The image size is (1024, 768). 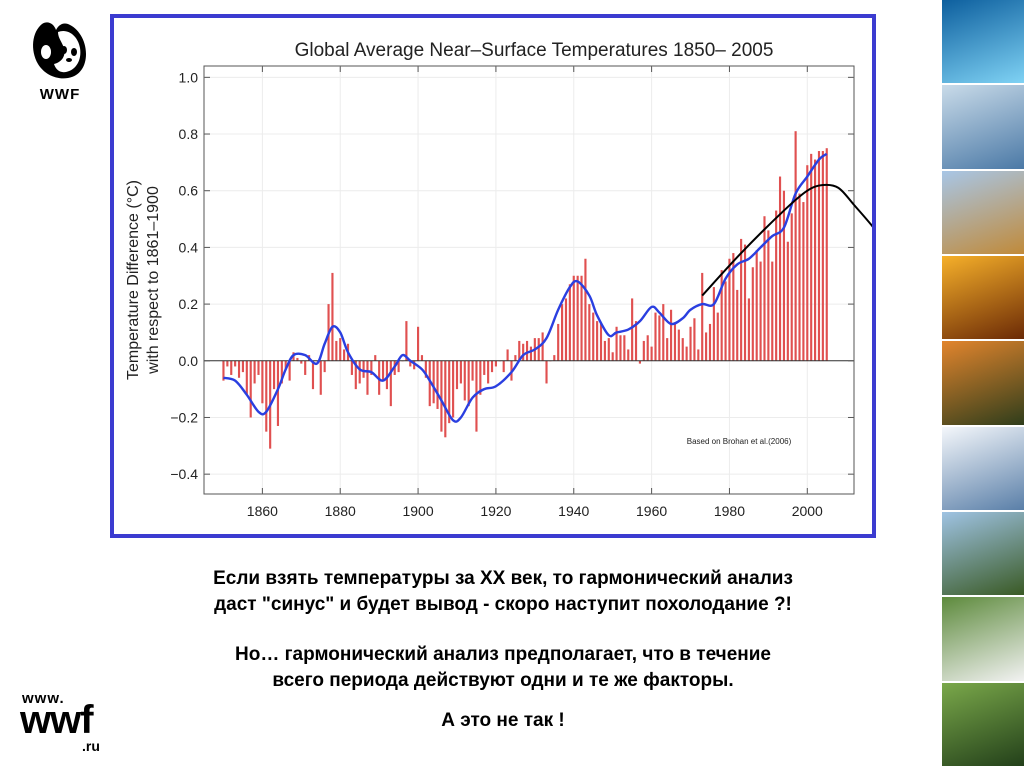 I want to click on y-tick-label: 0.0, so click(x=189, y=361).